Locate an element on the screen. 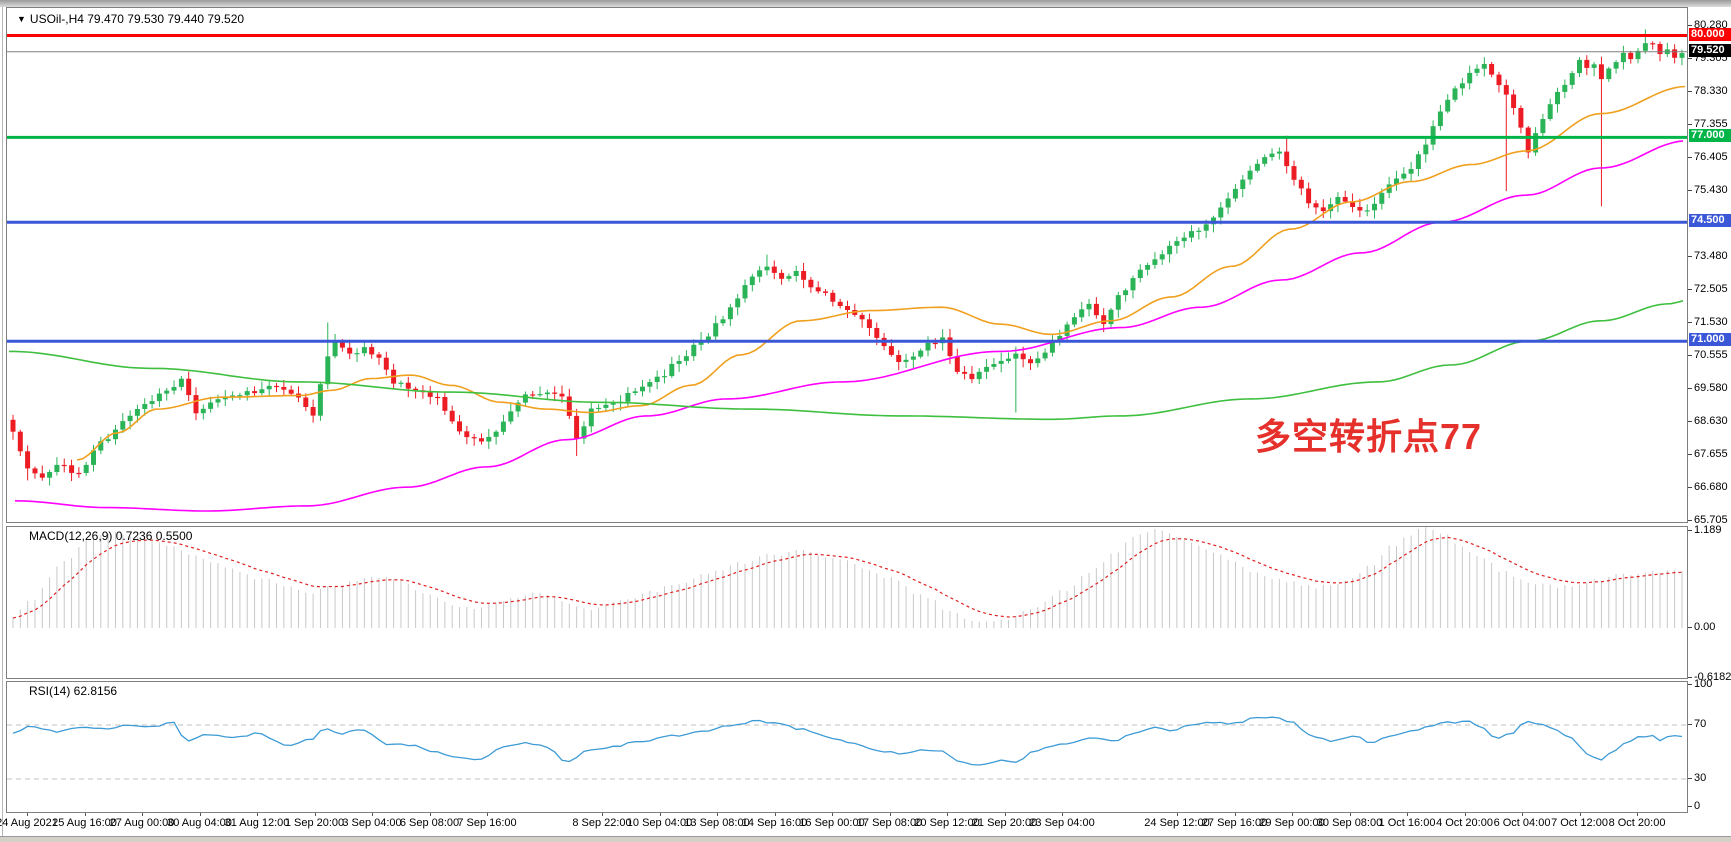 The image size is (1731, 842). time-axis-label: 29 Sep 00:00 is located at coordinates (1292, 823).